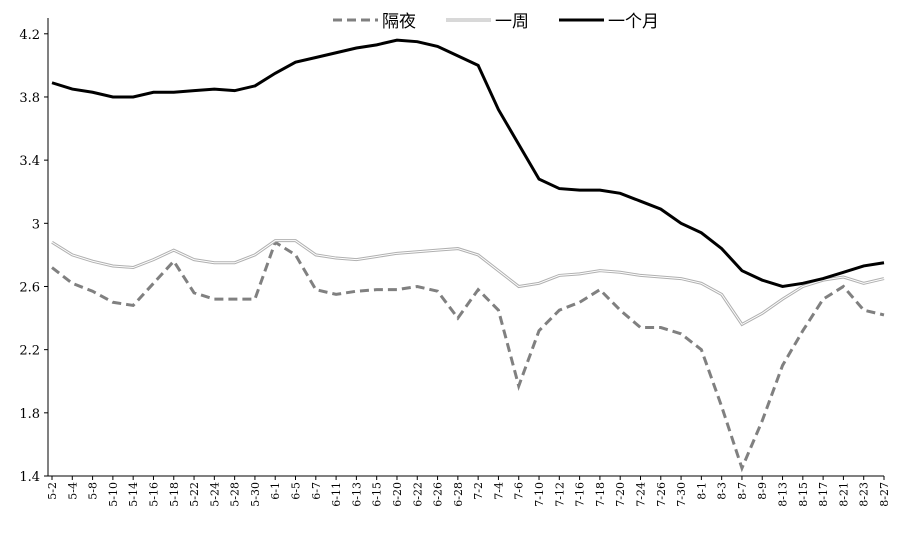 Image resolution: width=899 pixels, height=537 pixels. What do you see at coordinates (275, 491) in the screenshot?
I see `x-tick-label: 6-1` at bounding box center [275, 491].